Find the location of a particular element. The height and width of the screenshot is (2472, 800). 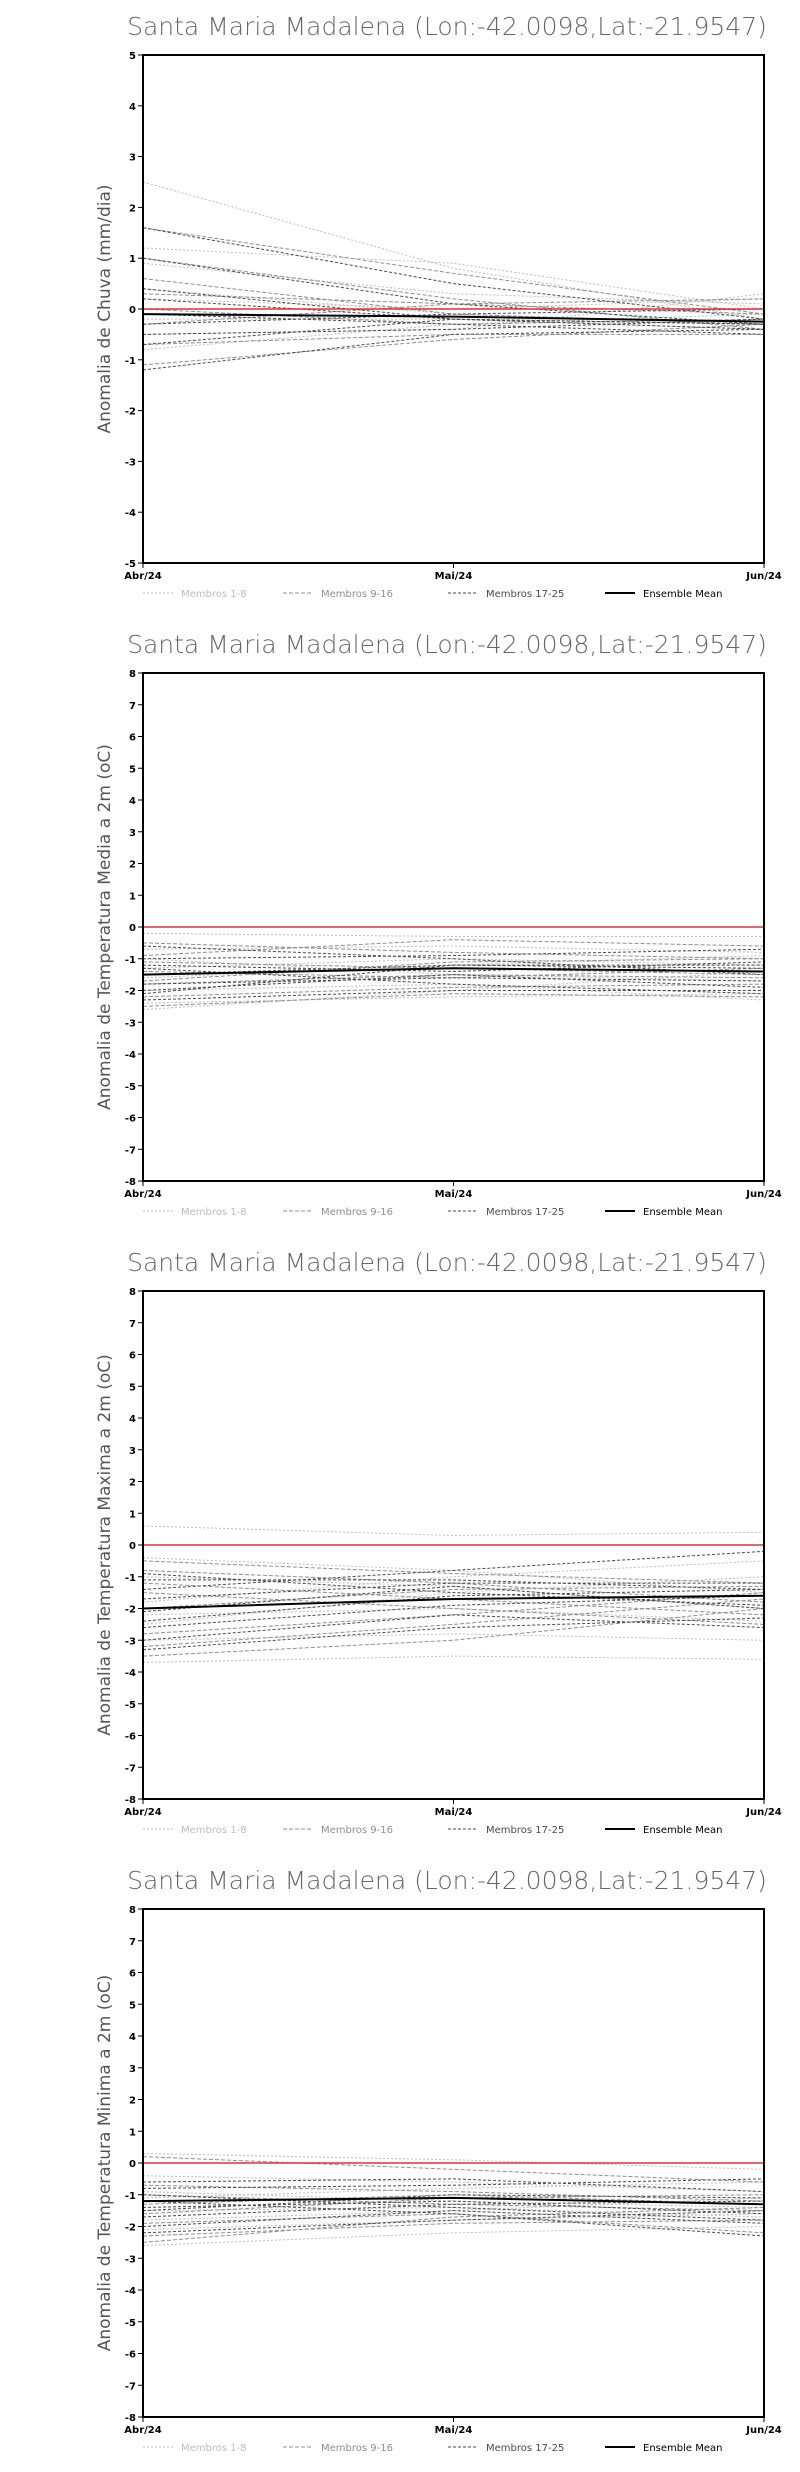

y-axis-label: Anomalia de Temperatura Maxima a 2m (oC) is located at coordinates (105, 1545).